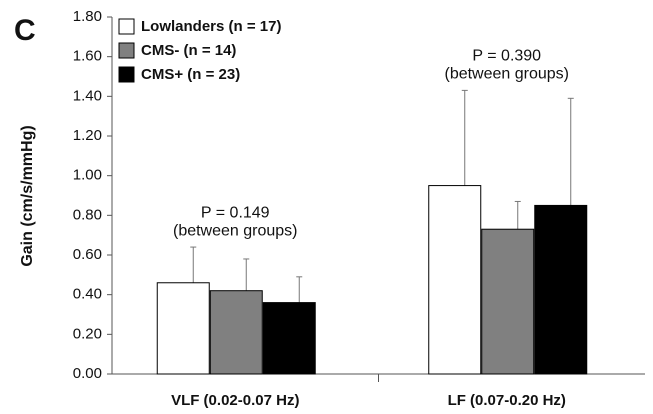  I want to click on legend-label: Lowlanders (n = 17), so click(211, 26).